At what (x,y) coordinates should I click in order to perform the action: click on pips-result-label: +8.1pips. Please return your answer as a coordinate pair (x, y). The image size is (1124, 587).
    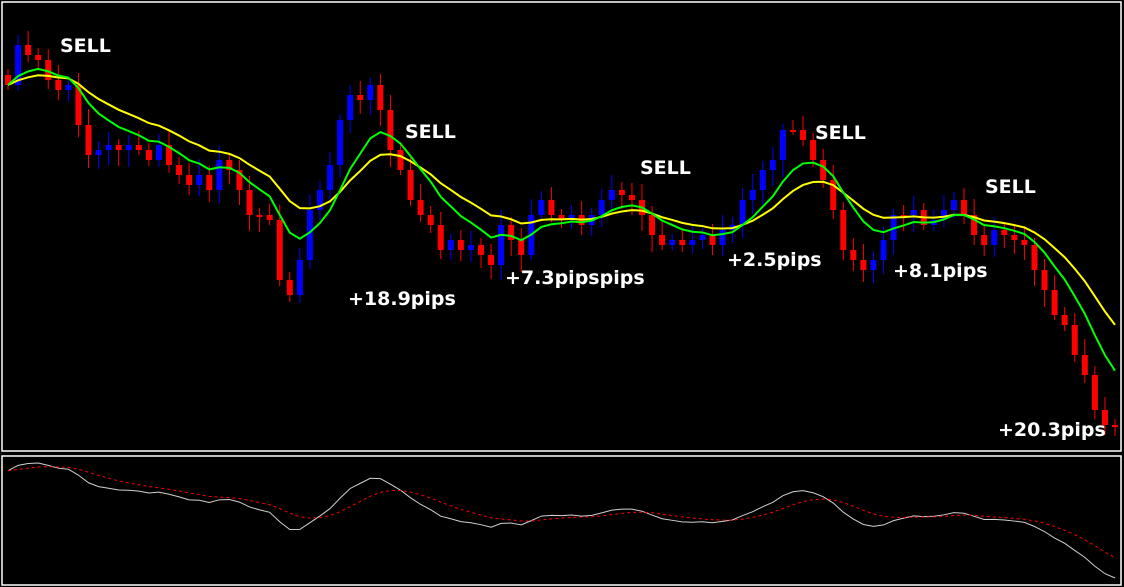
    Looking at the image, I should click on (940, 271).